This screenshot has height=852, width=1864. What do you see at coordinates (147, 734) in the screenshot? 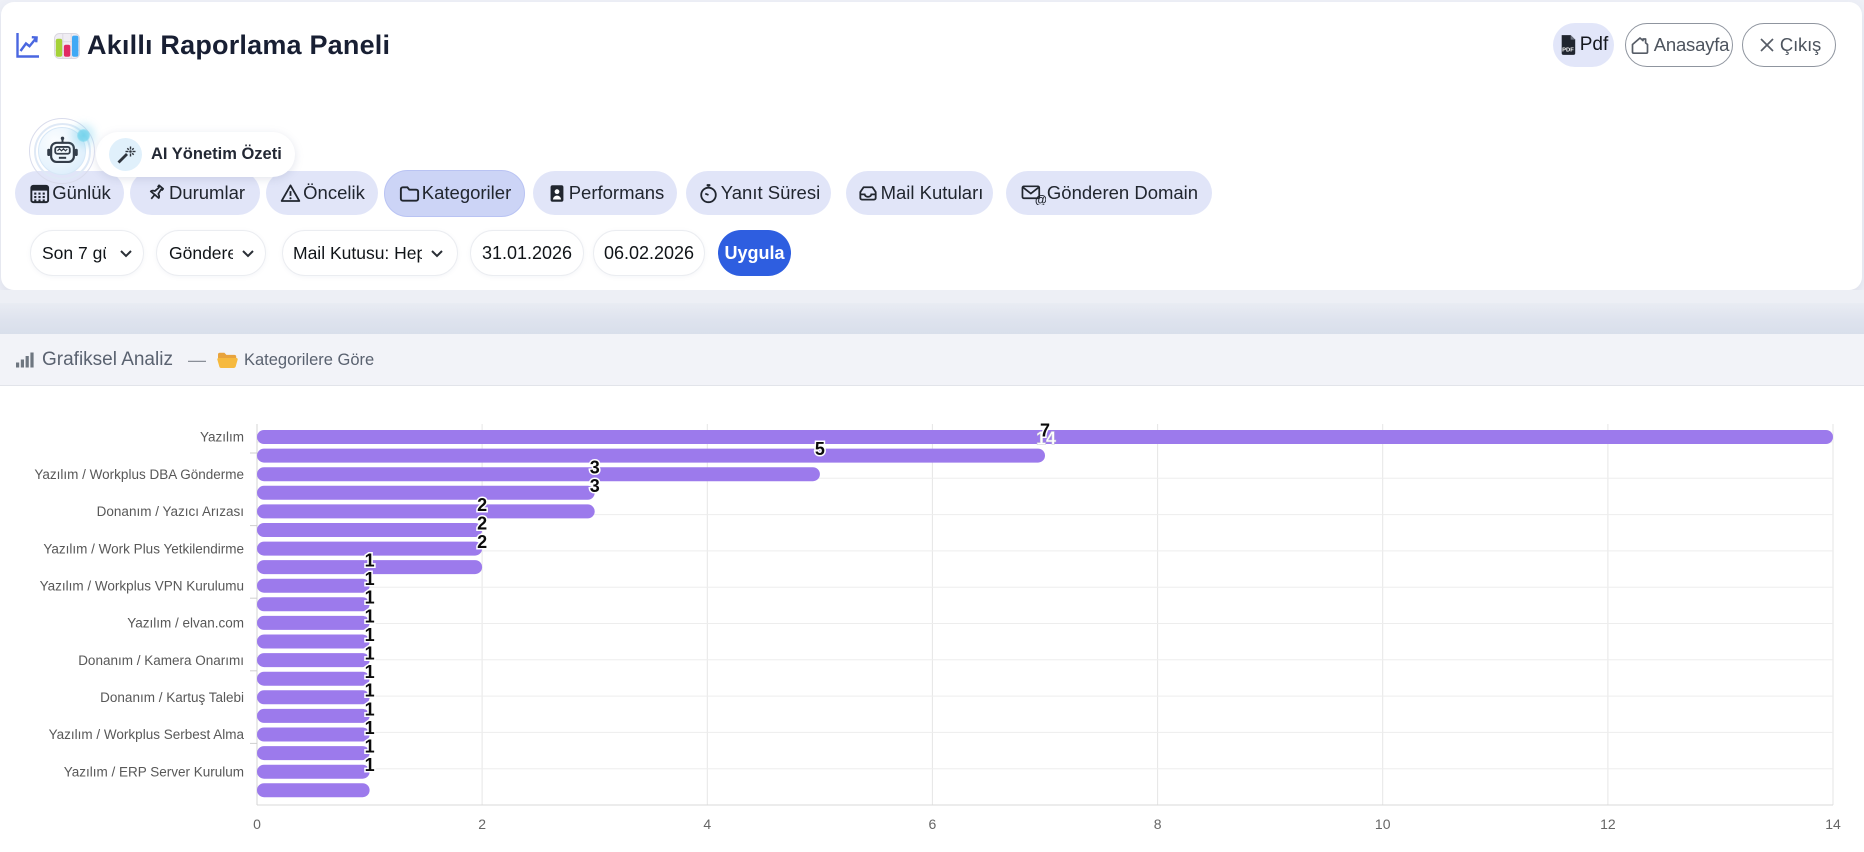
I see `svg-text:Yazılım / Workplus Serbest Alm: Yazılım / Workplus Serbest Alma` at bounding box center [147, 734].